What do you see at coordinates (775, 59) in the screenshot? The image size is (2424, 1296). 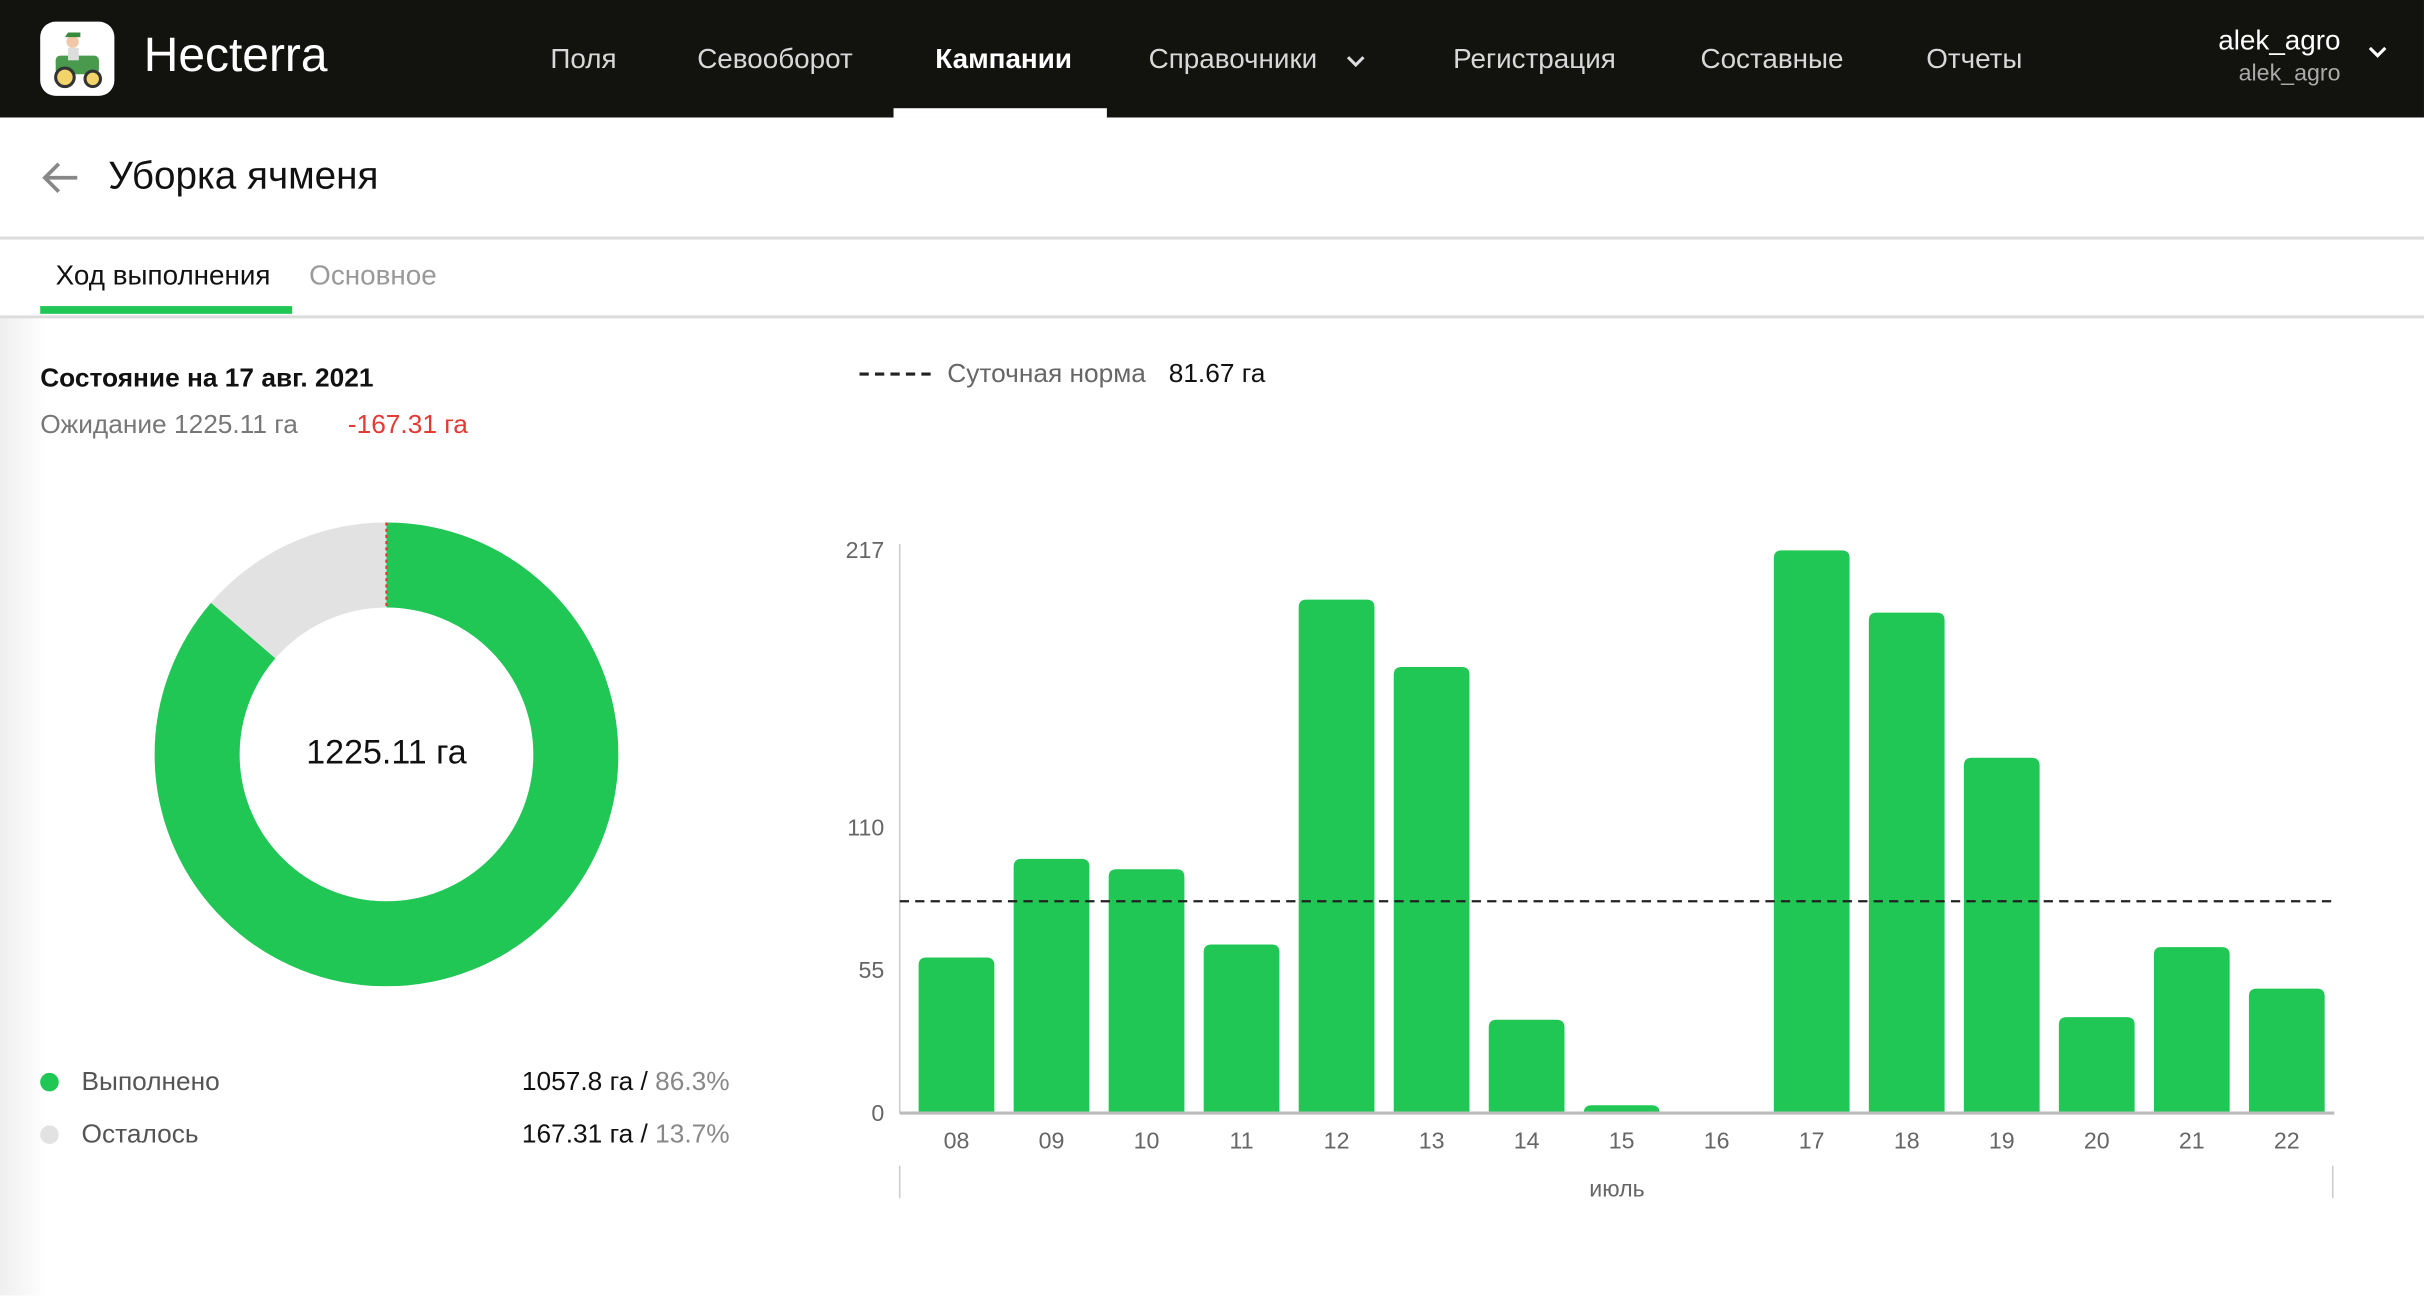 I see `nav-crop-rotation: Севооборот` at bounding box center [775, 59].